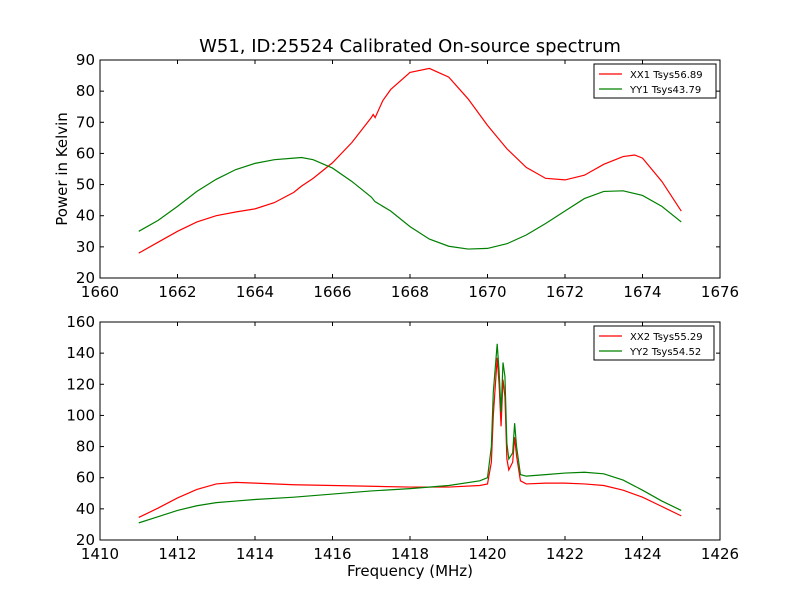 Image resolution: width=800 pixels, height=600 pixels. What do you see at coordinates (665, 90) in the screenshot?
I see `legend-label: YY1 Tsys43.79` at bounding box center [665, 90].